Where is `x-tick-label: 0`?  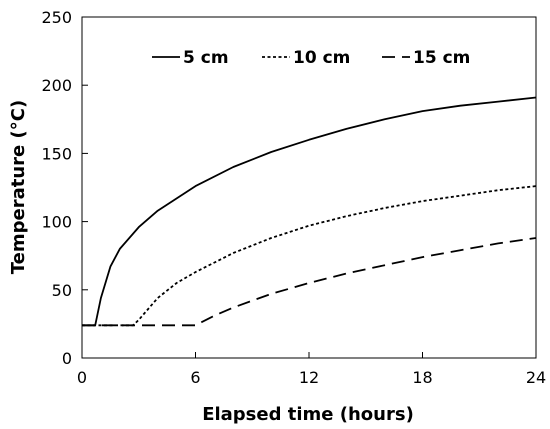 x-tick-label: 0 is located at coordinates (82, 377).